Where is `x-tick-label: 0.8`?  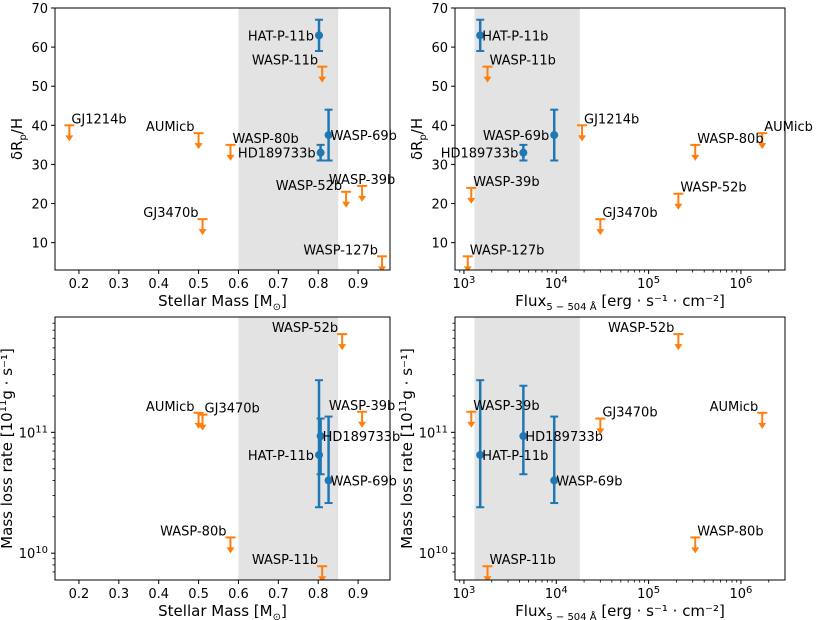
x-tick-label: 0.8 is located at coordinates (318, 594).